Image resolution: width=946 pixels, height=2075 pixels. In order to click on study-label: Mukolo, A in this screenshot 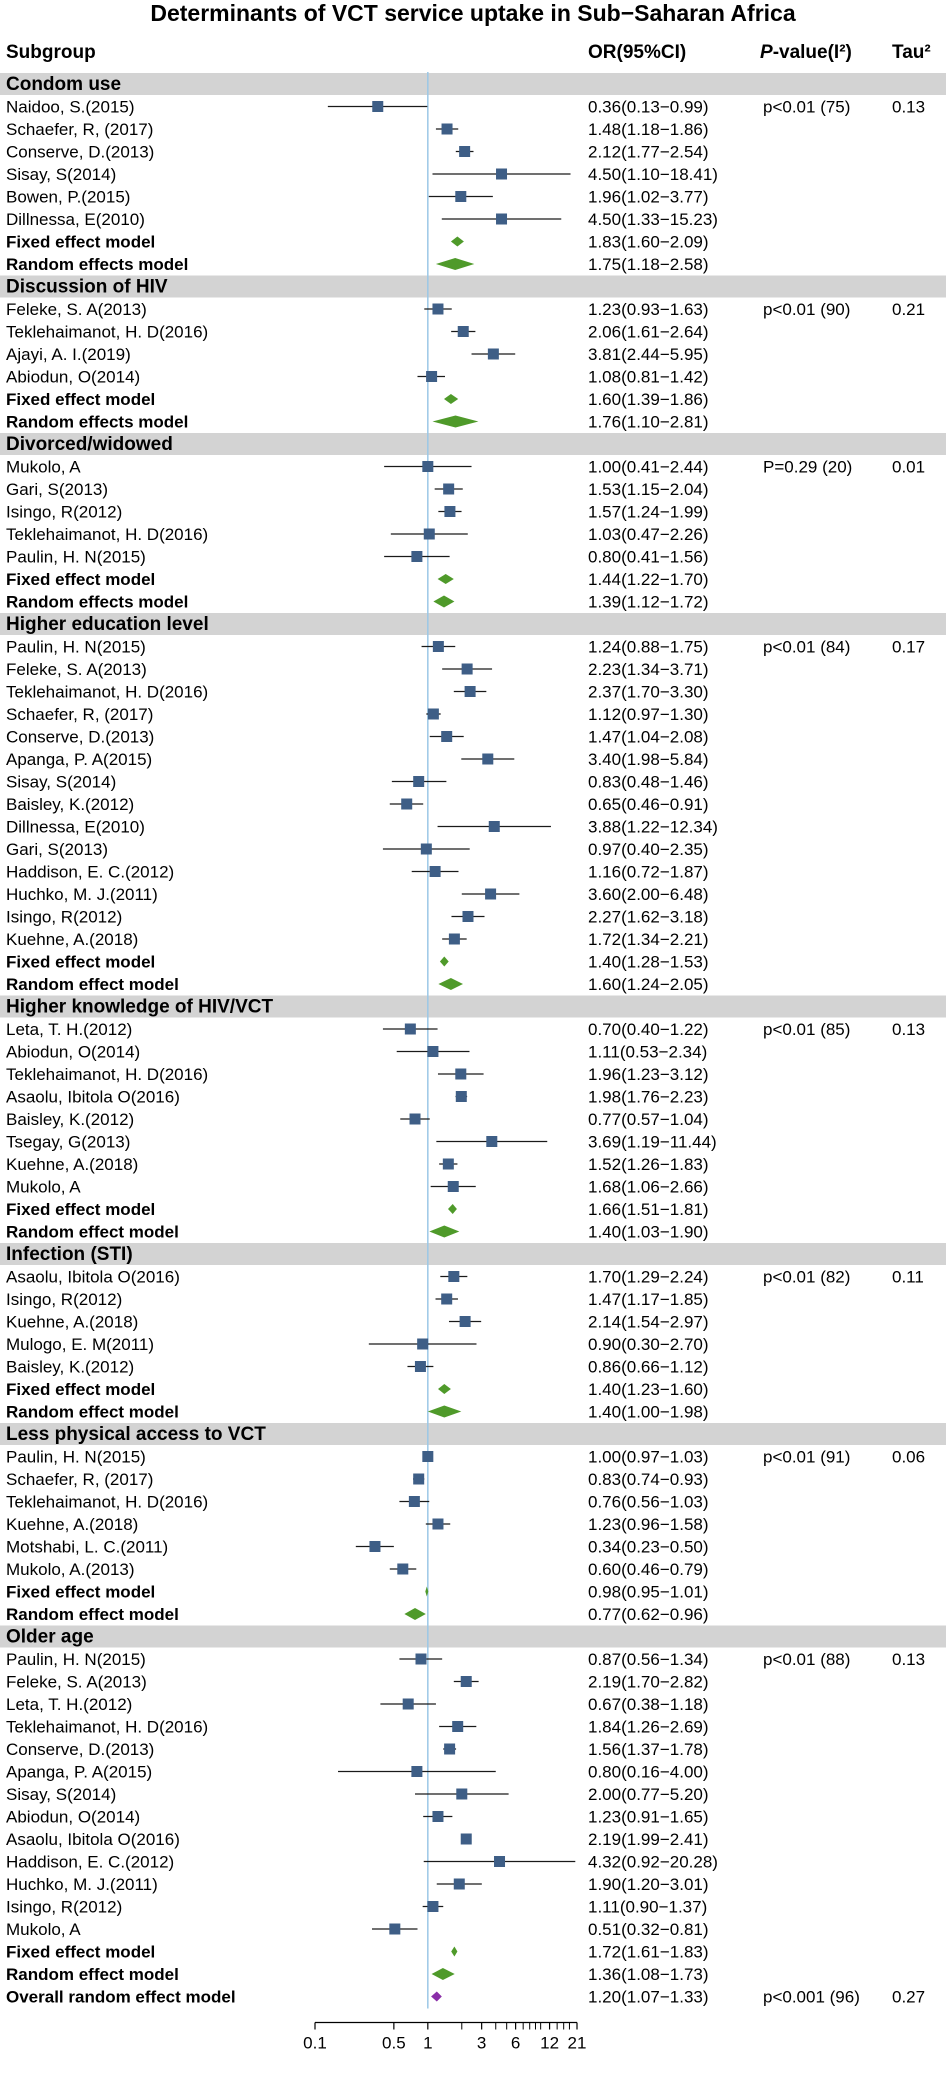, I will do `click(43, 1929)`.